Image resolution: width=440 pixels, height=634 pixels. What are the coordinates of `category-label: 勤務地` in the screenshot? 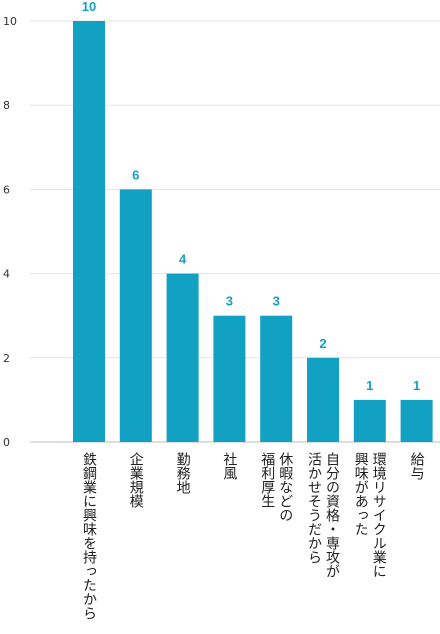 It's located at (183, 473).